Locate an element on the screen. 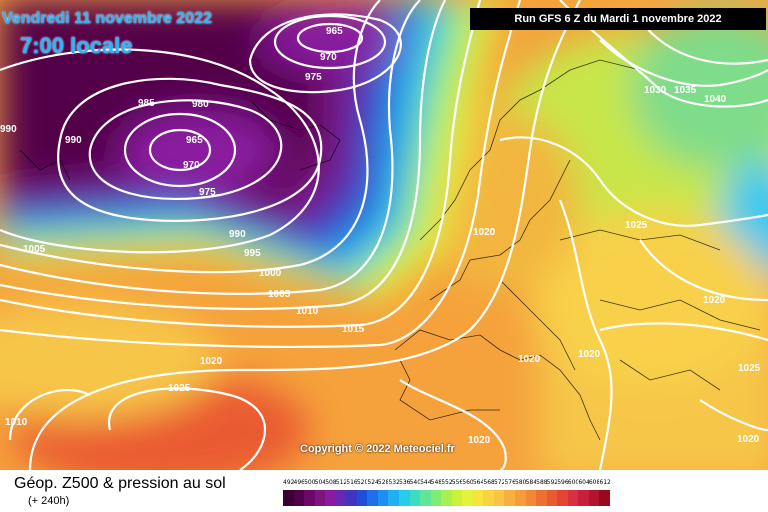 The width and height of the screenshot is (768, 512). scale-cell: 580 is located at coordinates (520, 492).